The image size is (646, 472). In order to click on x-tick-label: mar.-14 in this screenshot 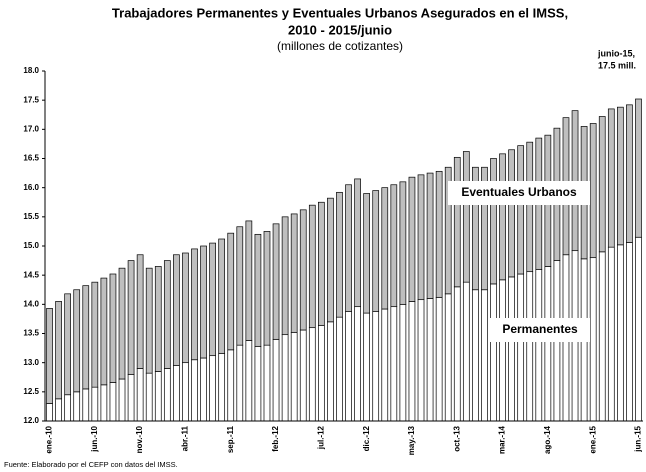, I will do `click(502, 439)`.